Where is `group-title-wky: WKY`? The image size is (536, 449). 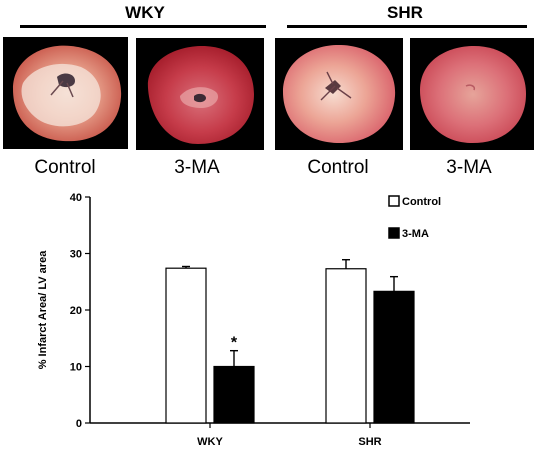 group-title-wky: WKY is located at coordinates (145, 12).